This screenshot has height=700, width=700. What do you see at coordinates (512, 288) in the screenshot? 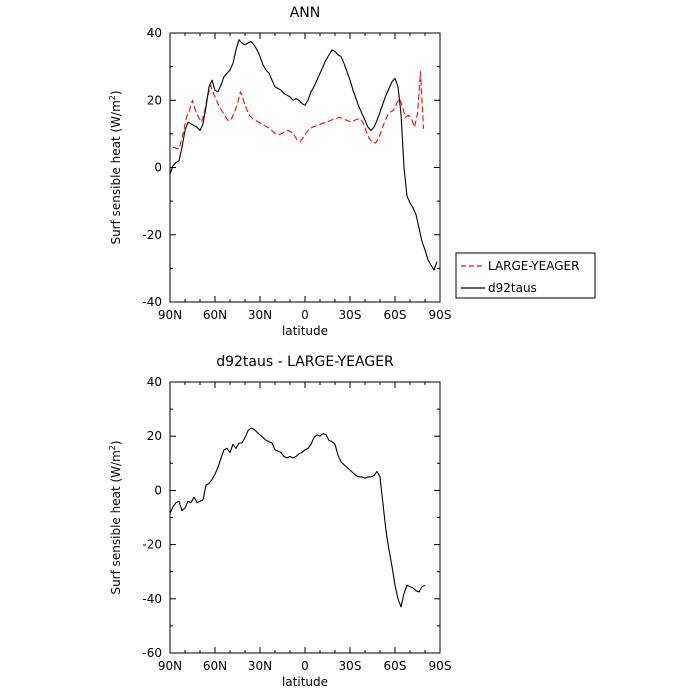
I see `legend-label: d92taus` at bounding box center [512, 288].